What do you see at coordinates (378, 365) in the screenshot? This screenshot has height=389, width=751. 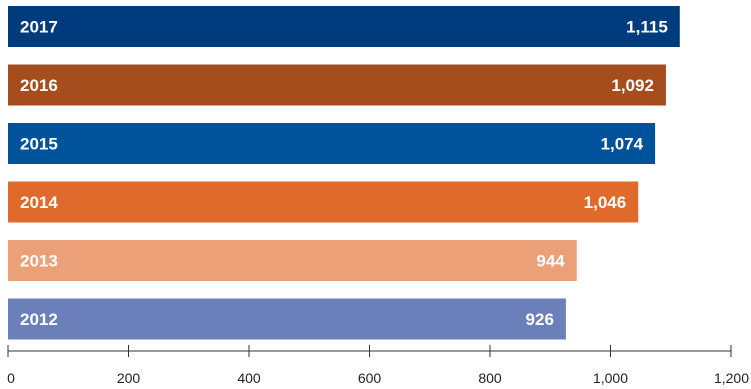 I see `x-axis-ticks: 0 200 400 600 800 1,000 1,200` at bounding box center [378, 365].